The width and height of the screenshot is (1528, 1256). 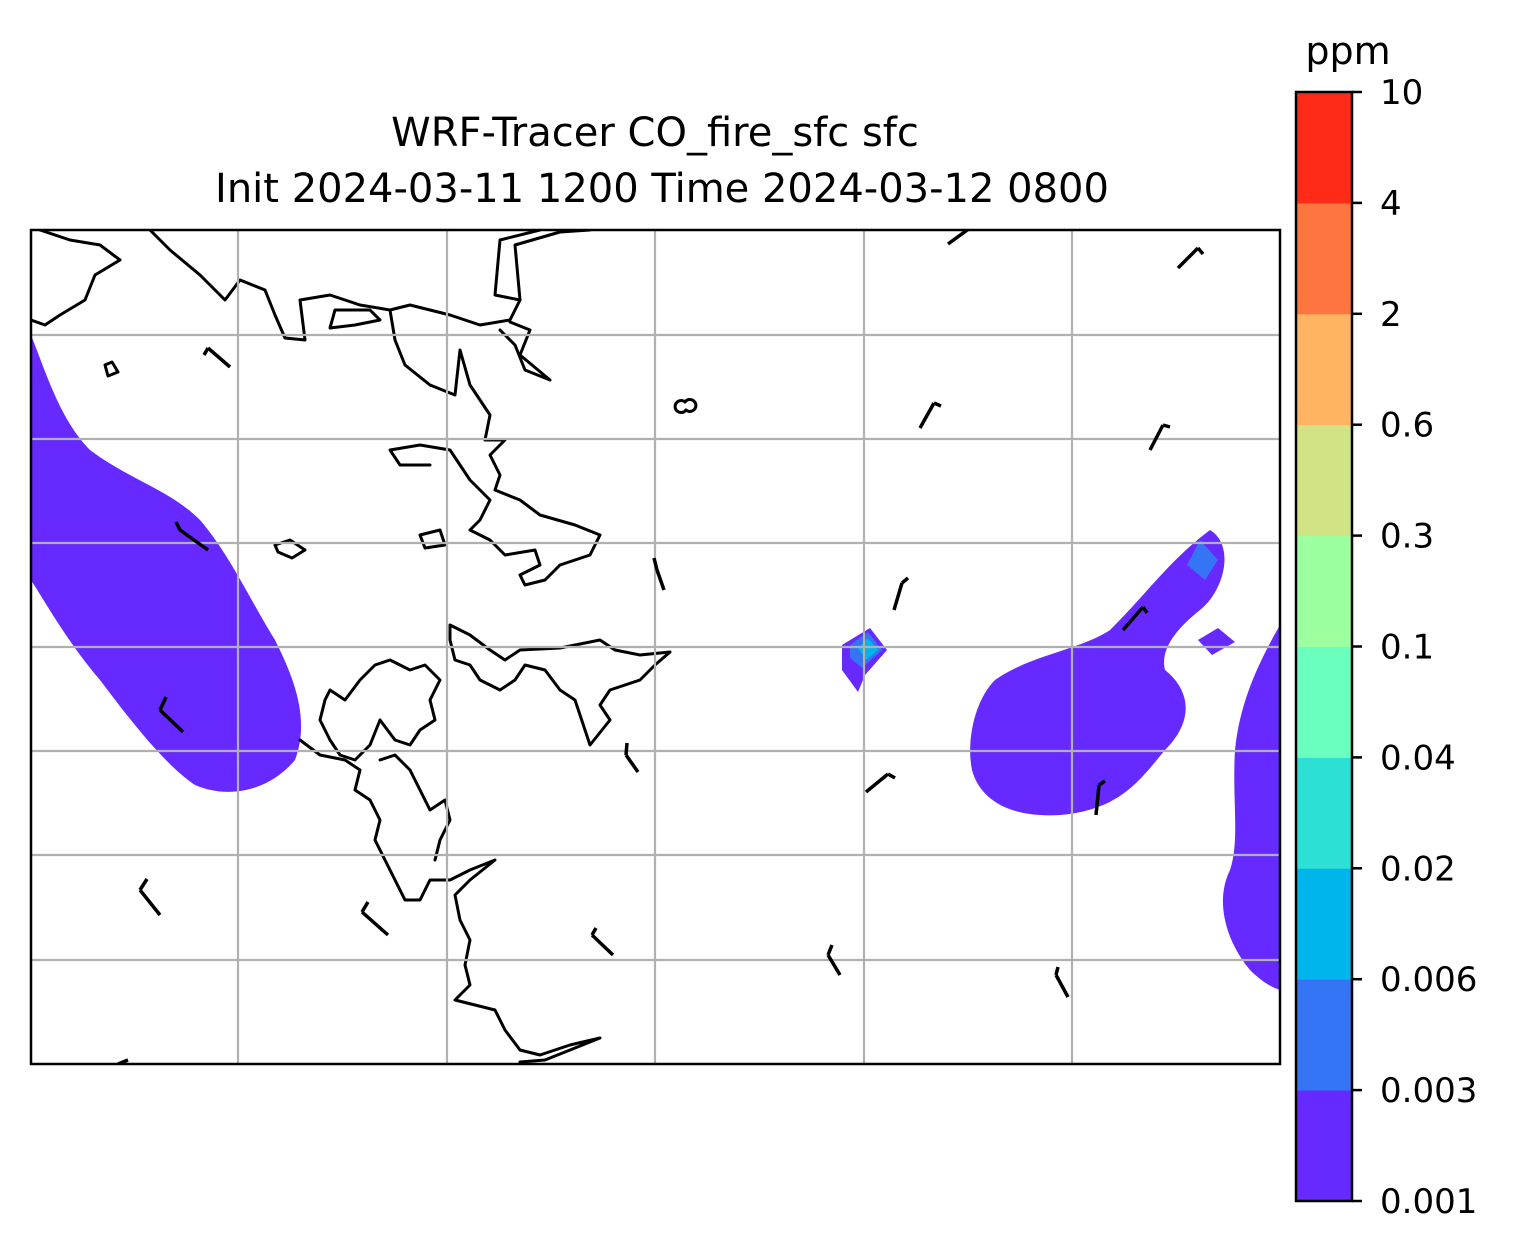 What do you see at coordinates (525, 351) in the screenshot?
I see `coastline-inlet` at bounding box center [525, 351].